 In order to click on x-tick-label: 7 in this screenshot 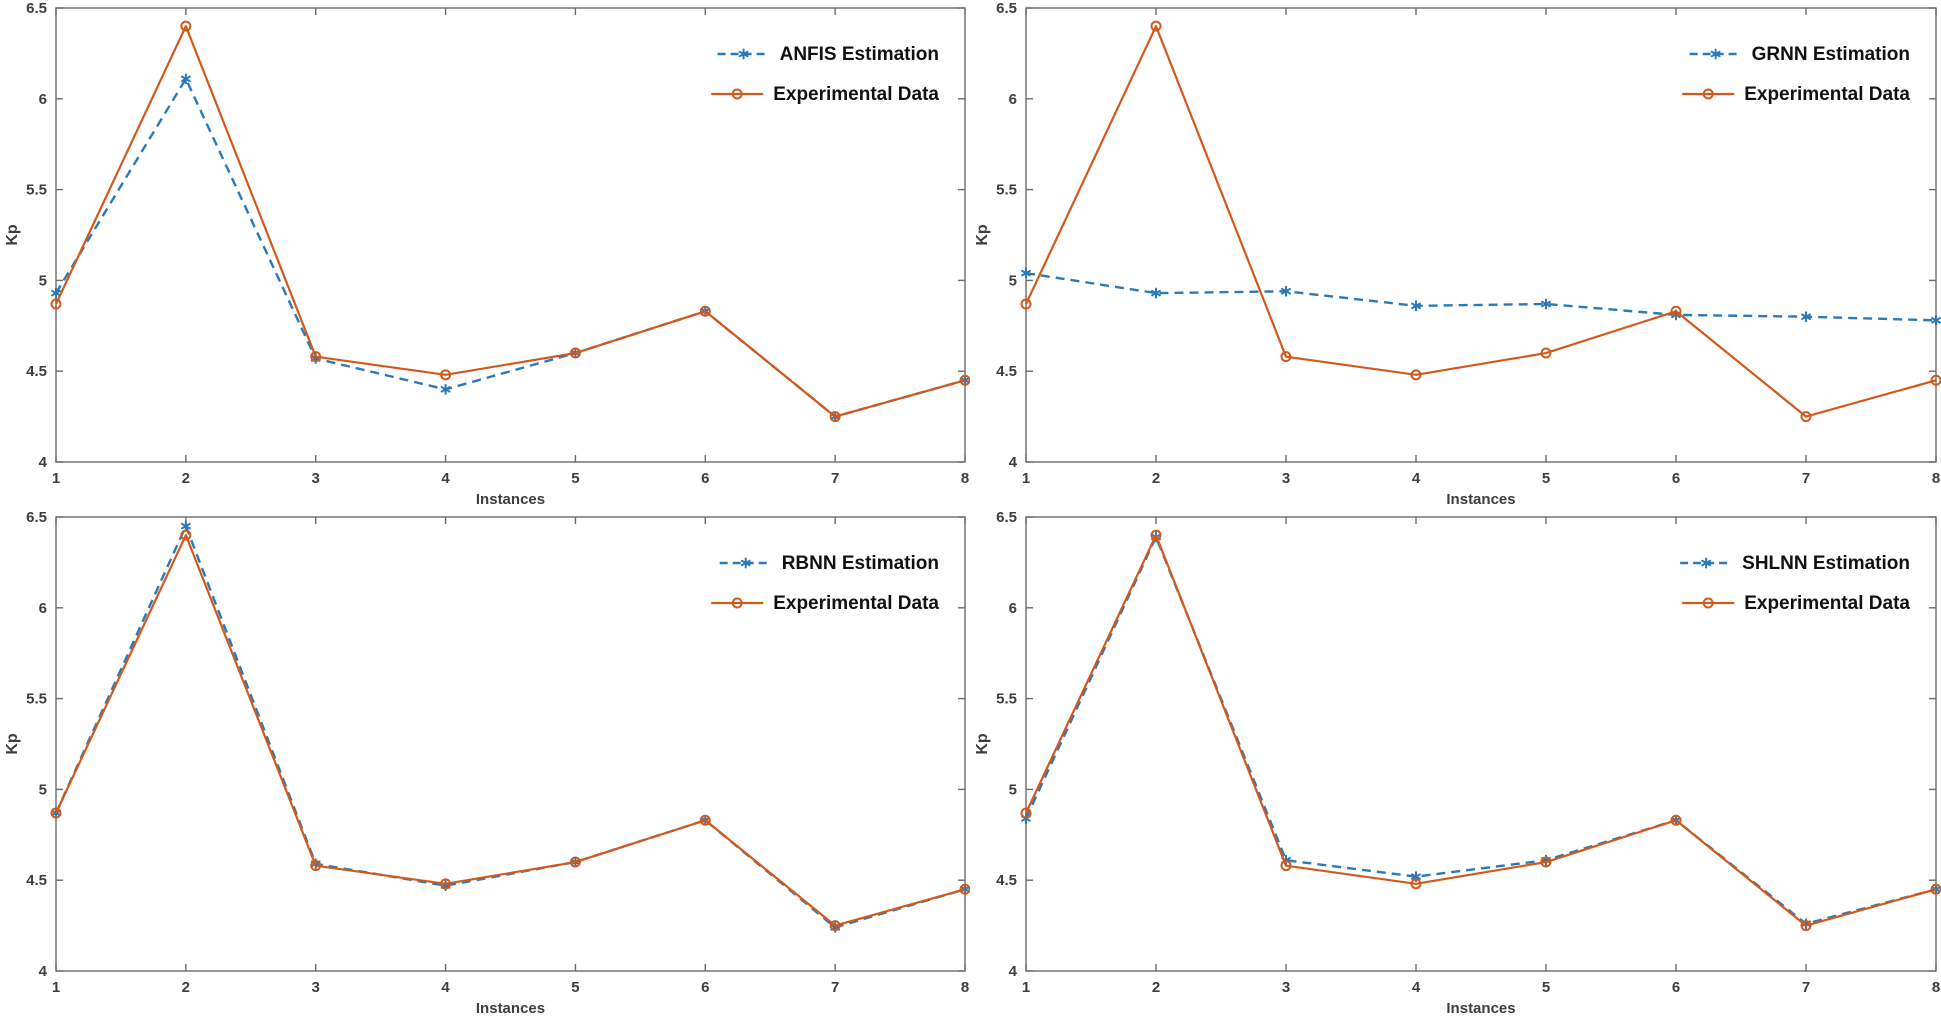, I will do `click(835, 478)`.